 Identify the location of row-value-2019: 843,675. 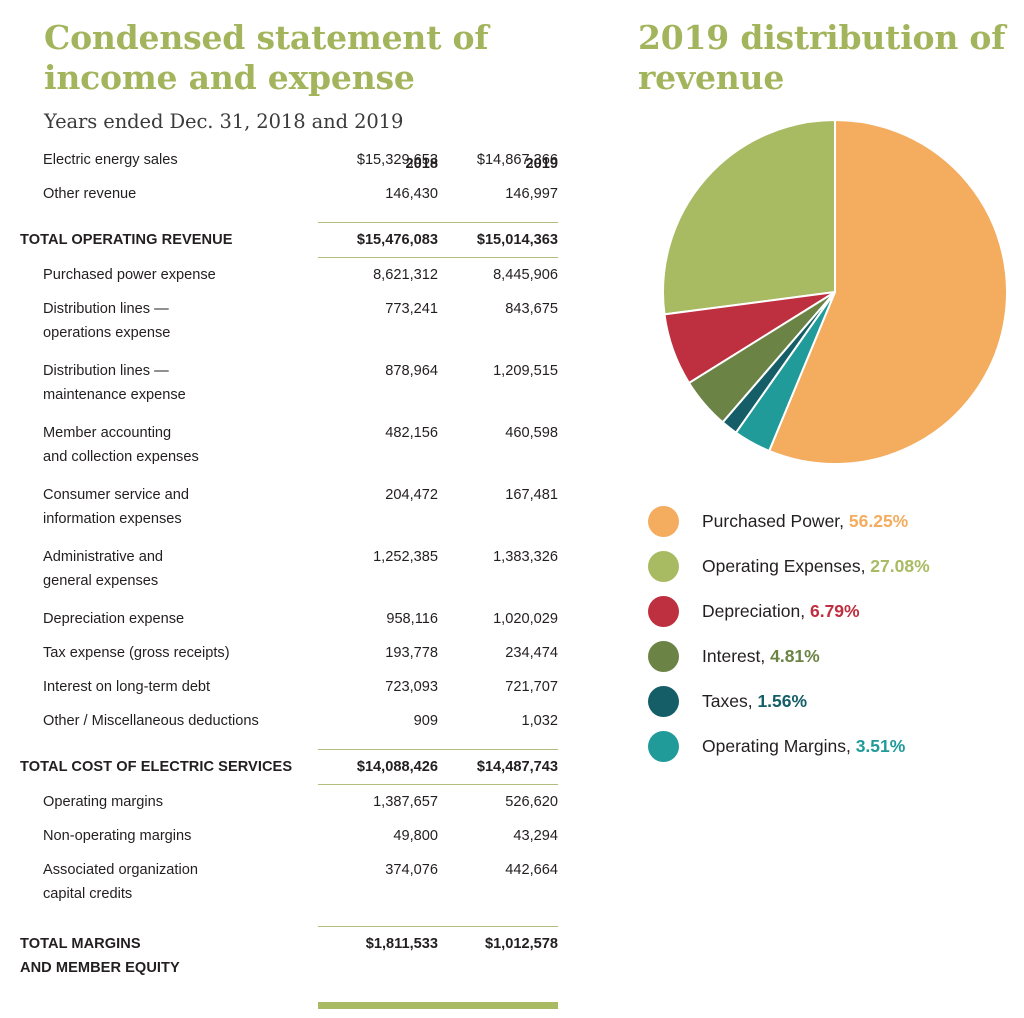
(531, 309).